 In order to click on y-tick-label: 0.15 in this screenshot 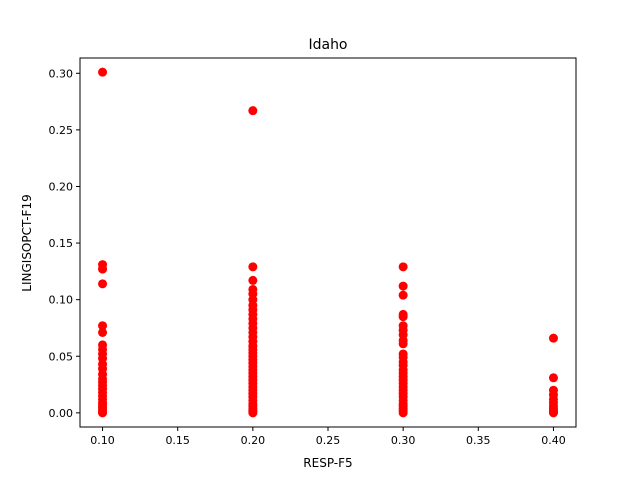, I will do `click(61, 243)`.